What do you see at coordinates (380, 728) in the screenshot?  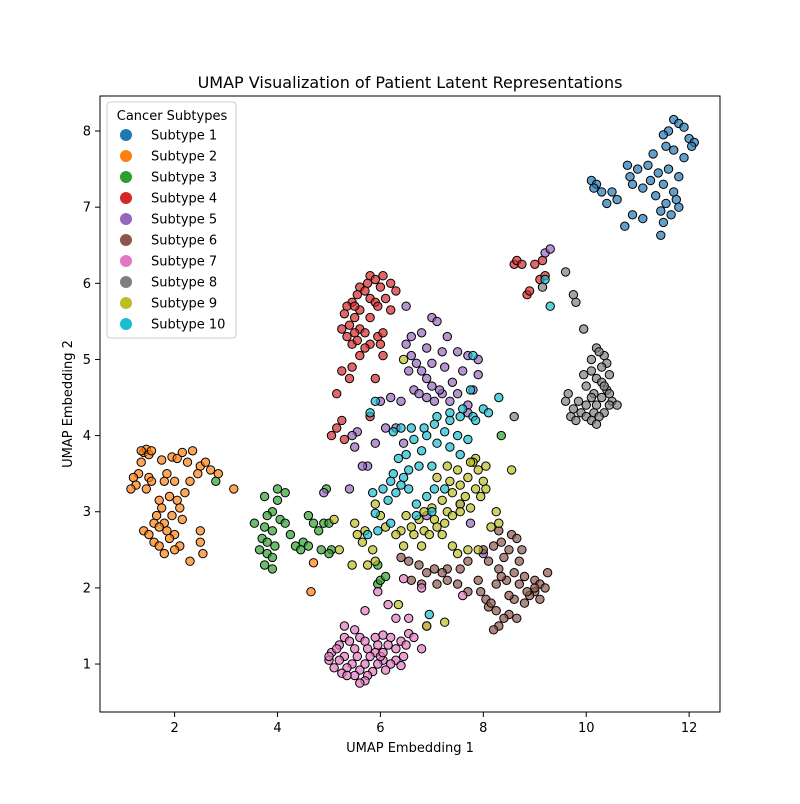 I see `x-tick-label: 6` at bounding box center [380, 728].